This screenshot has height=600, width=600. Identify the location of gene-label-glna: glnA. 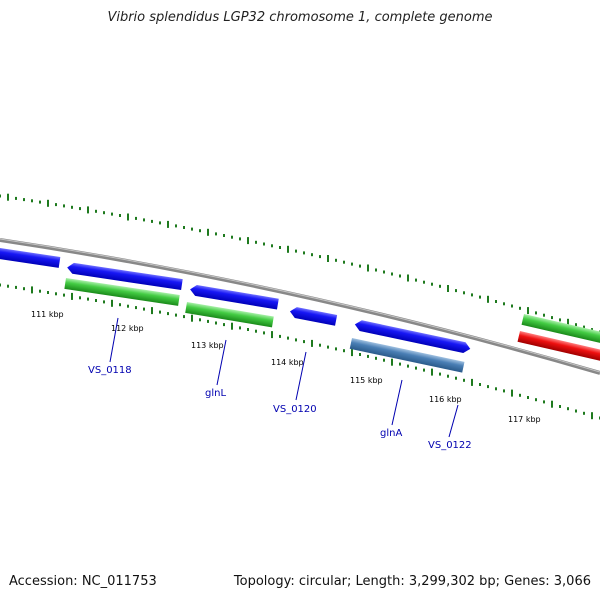
(391, 433).